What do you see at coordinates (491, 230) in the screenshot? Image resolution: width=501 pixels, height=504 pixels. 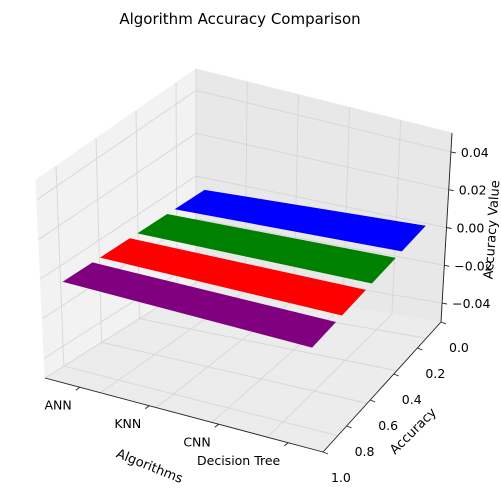 I see `z-axis-label: Accuracy Value` at bounding box center [491, 230].